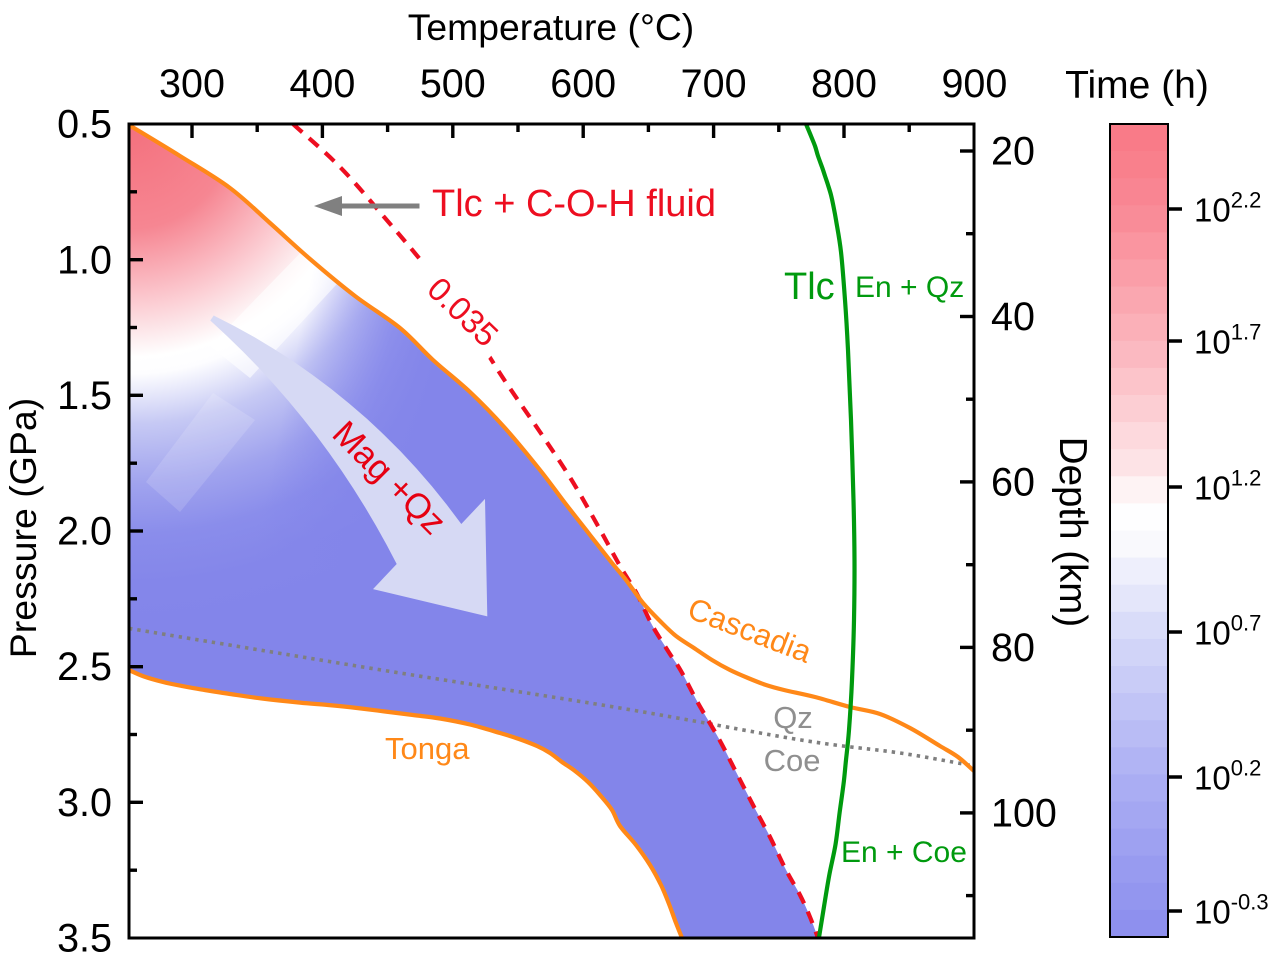  I want to click on svg-text: Coe, so click(792, 760).